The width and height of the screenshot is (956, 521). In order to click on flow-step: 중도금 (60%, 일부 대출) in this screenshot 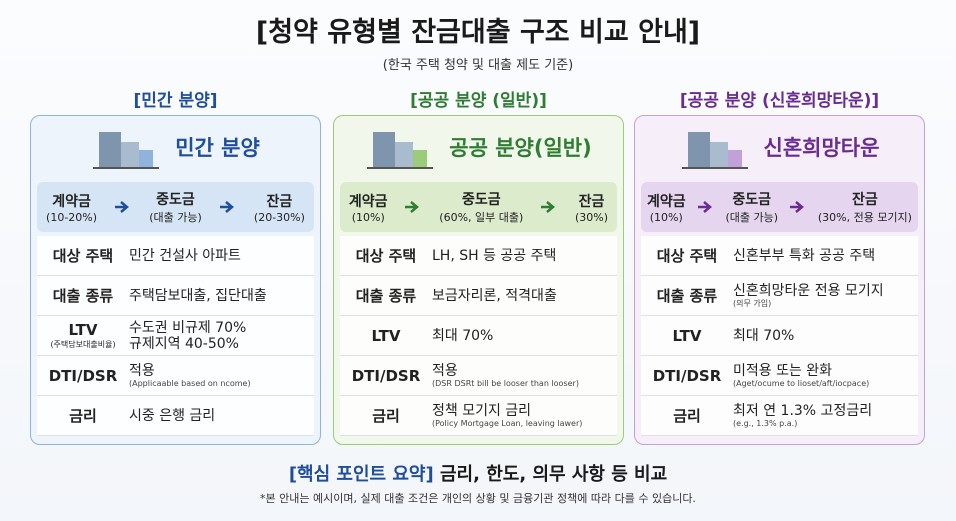, I will do `click(481, 207)`.